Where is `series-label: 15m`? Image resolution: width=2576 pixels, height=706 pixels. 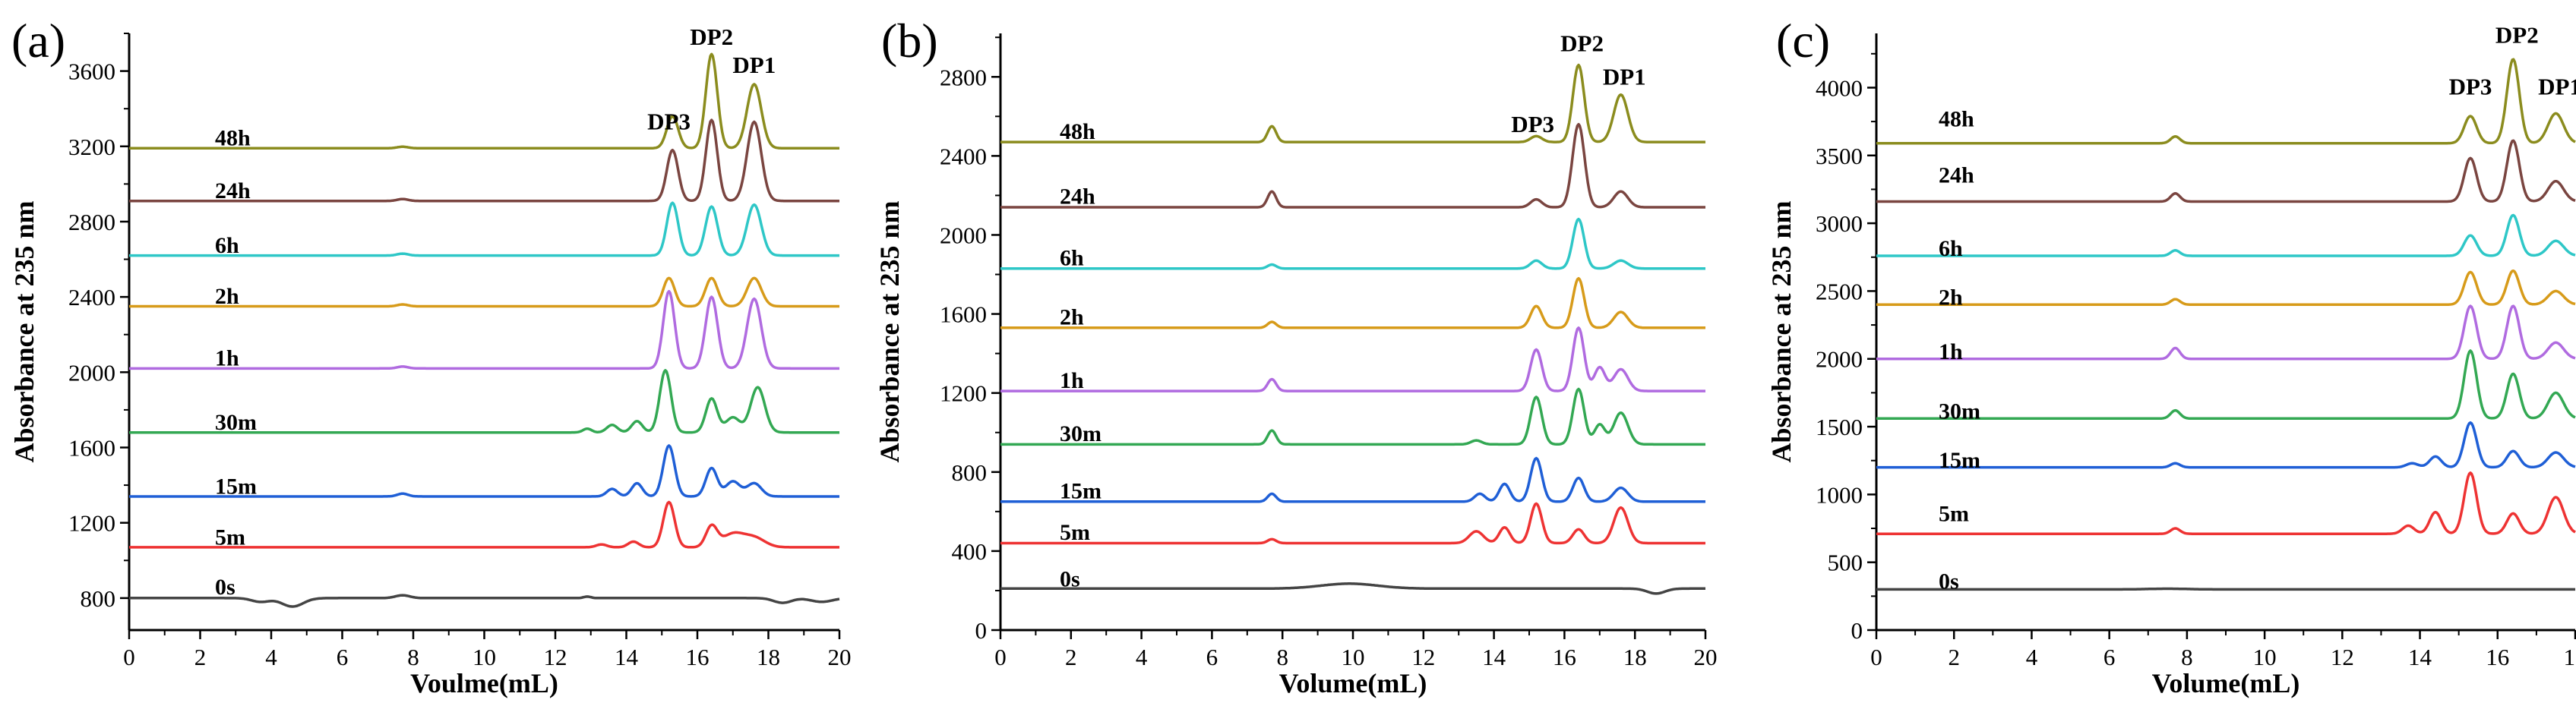 series-label: 15m is located at coordinates (1959, 460).